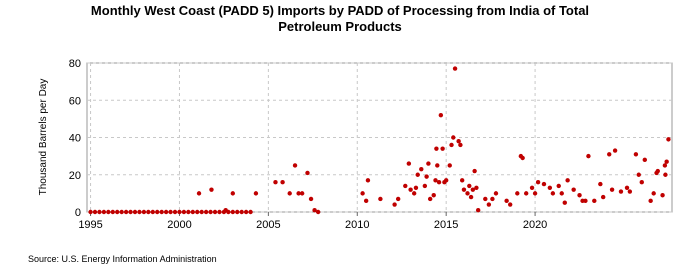 Image resolution: width=675 pixels, height=275 pixels. What do you see at coordinates (43, 137) in the screenshot?
I see `y-axis-label: Thousand Barrels per Day` at bounding box center [43, 137].